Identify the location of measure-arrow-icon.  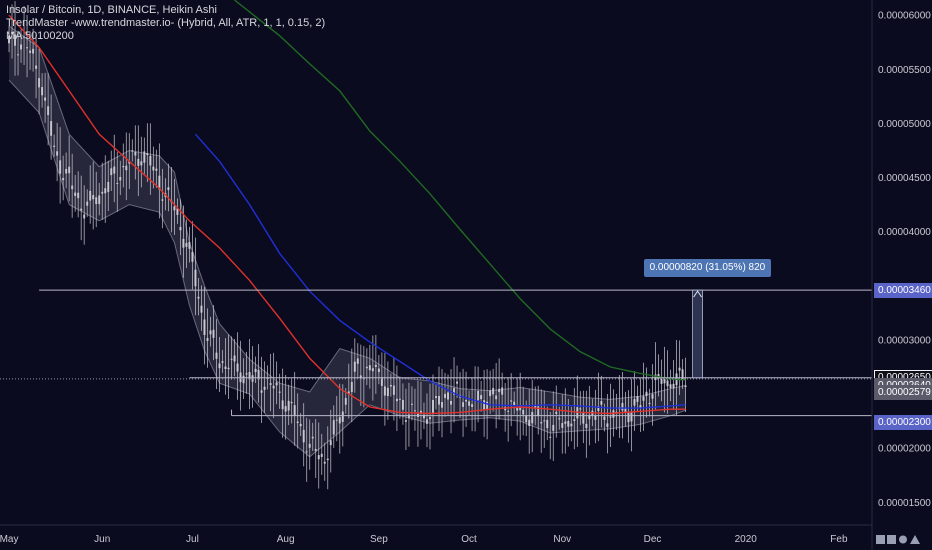
(698, 294).